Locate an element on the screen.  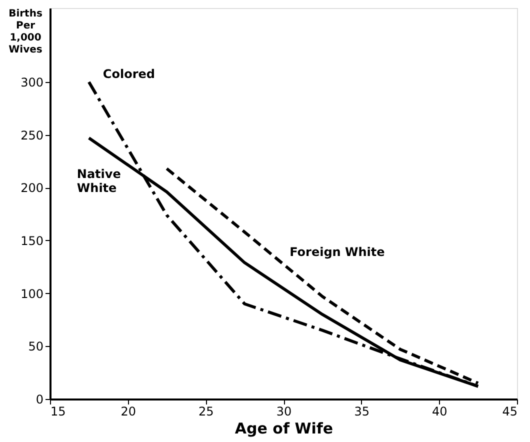
y-tick-label: 50 is located at coordinates (36, 347).